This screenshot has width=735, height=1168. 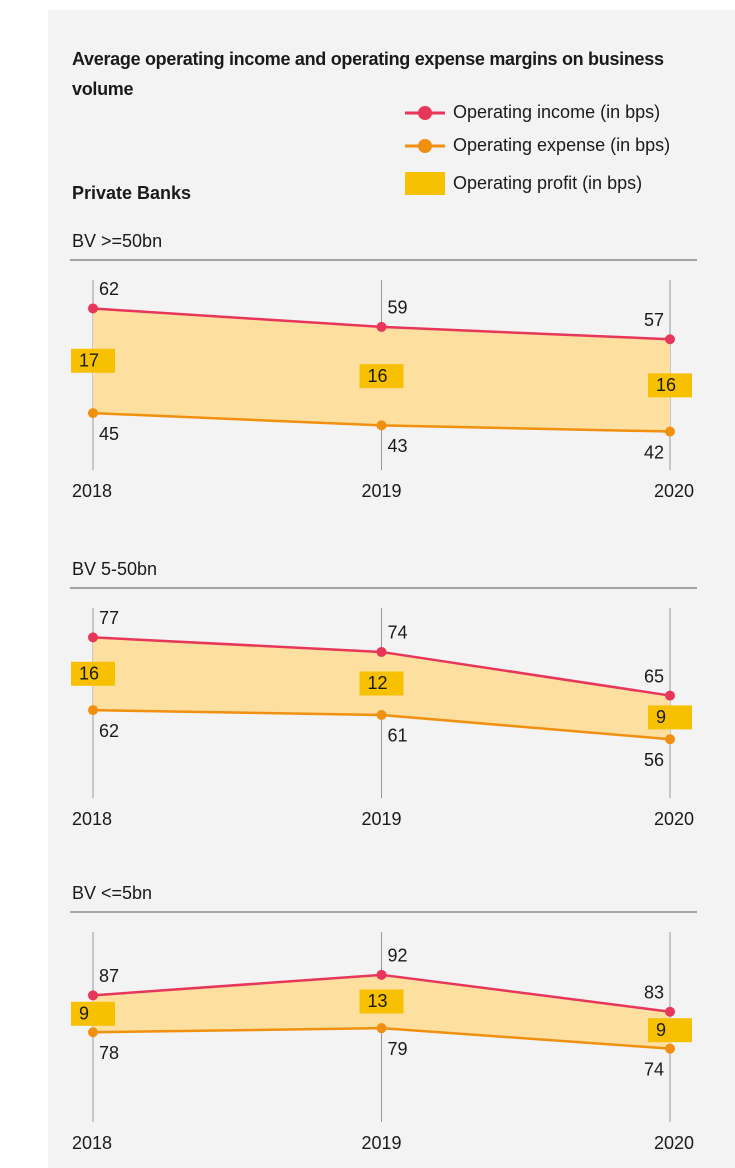 What do you see at coordinates (654, 760) in the screenshot?
I see `data-label: 56` at bounding box center [654, 760].